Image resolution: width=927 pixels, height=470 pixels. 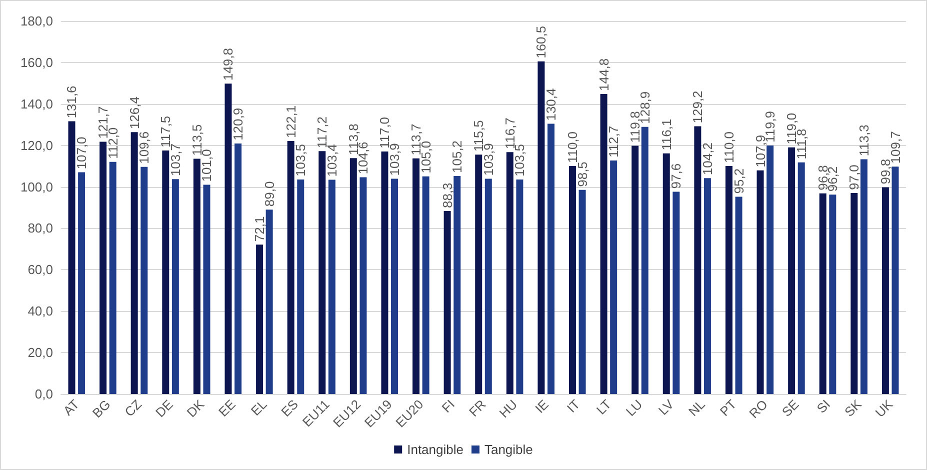 What do you see at coordinates (634, 408) in the screenshot?
I see `x-tick-label: LU` at bounding box center [634, 408].